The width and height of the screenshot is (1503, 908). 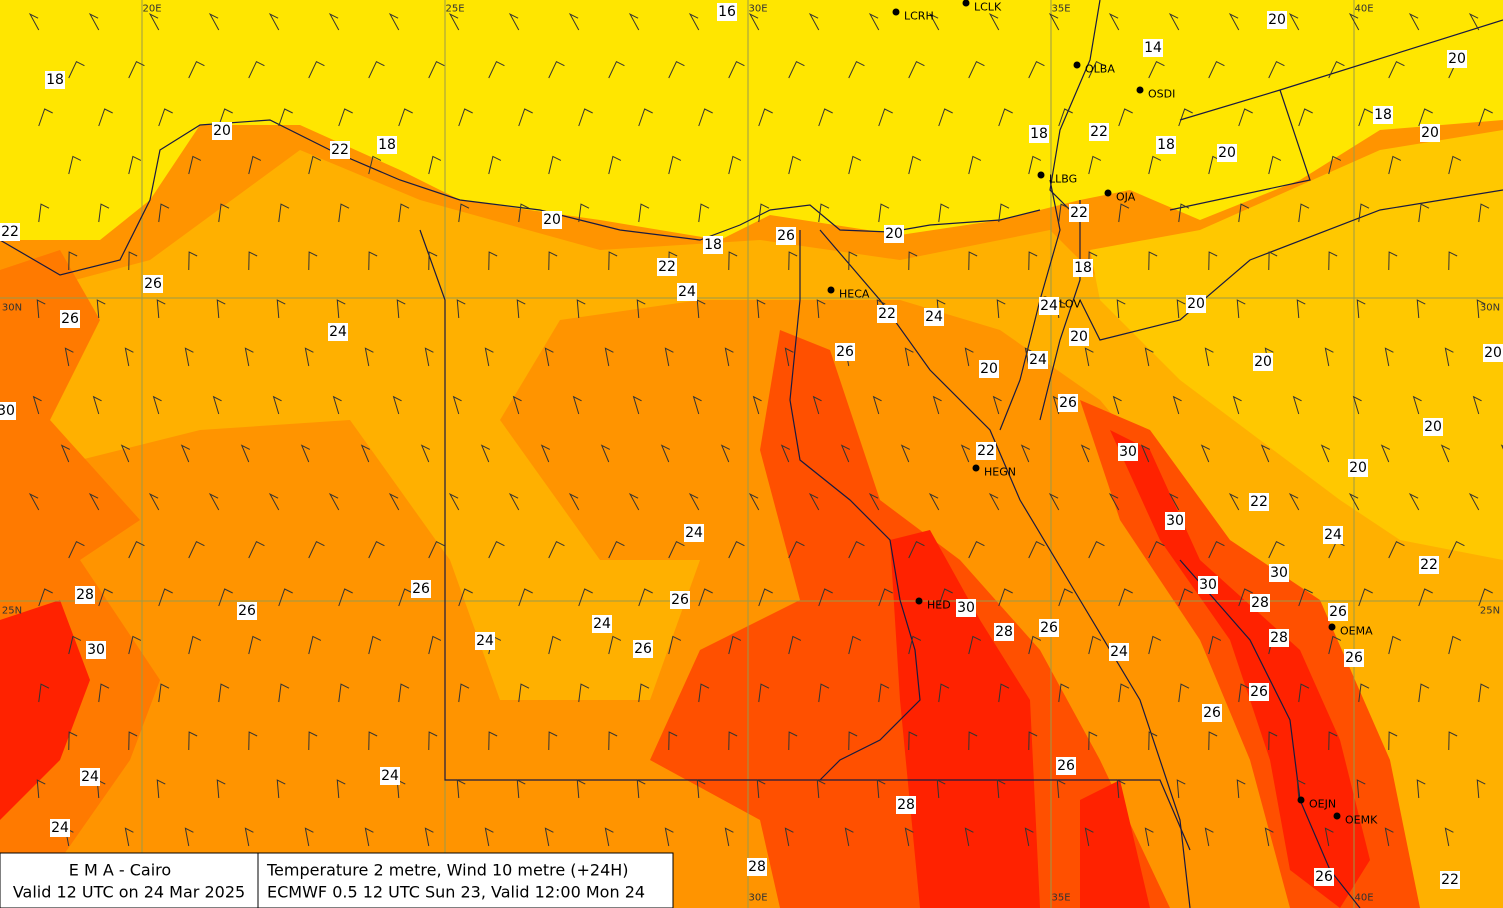 I want to click on station-name: LLOV, so click(x=1067, y=304).